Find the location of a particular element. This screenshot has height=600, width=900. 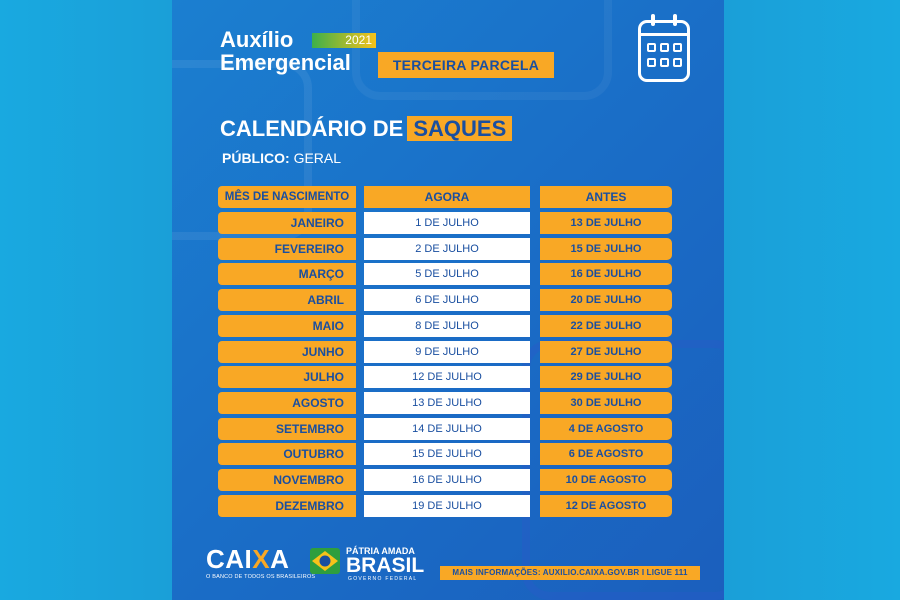

gov-line-1: PÁTRIA AMADA is located at coordinates (380, 551).